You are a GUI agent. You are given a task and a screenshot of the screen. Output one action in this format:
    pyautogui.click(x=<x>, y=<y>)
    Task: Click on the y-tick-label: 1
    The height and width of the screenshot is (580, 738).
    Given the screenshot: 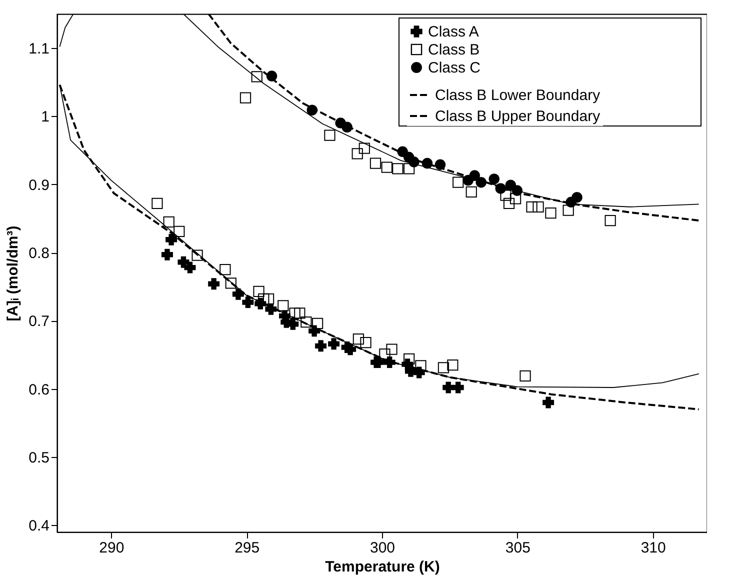 What is the action you would take?
    pyautogui.click(x=45, y=117)
    